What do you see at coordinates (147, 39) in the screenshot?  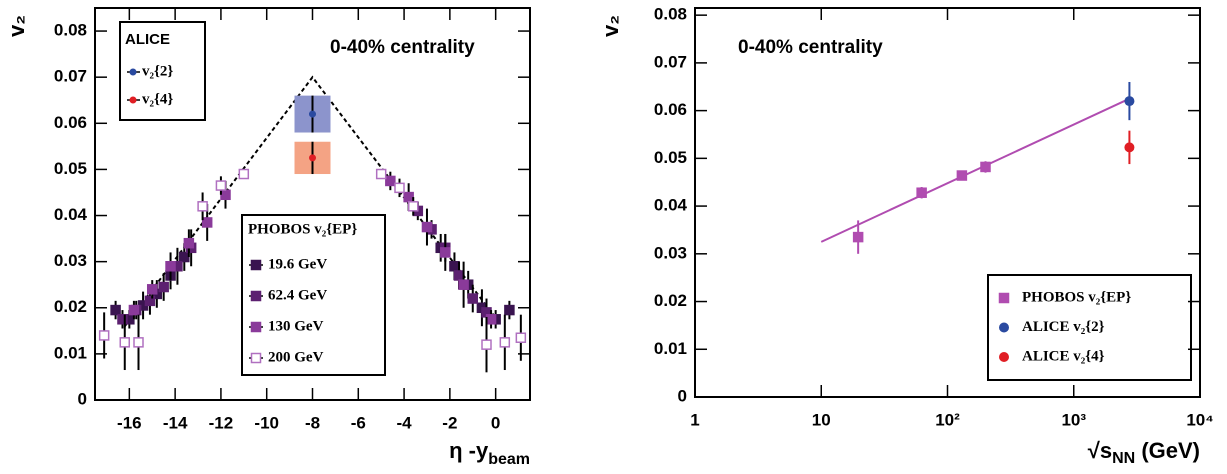 I see `legend-title: ALICE` at bounding box center [147, 39].